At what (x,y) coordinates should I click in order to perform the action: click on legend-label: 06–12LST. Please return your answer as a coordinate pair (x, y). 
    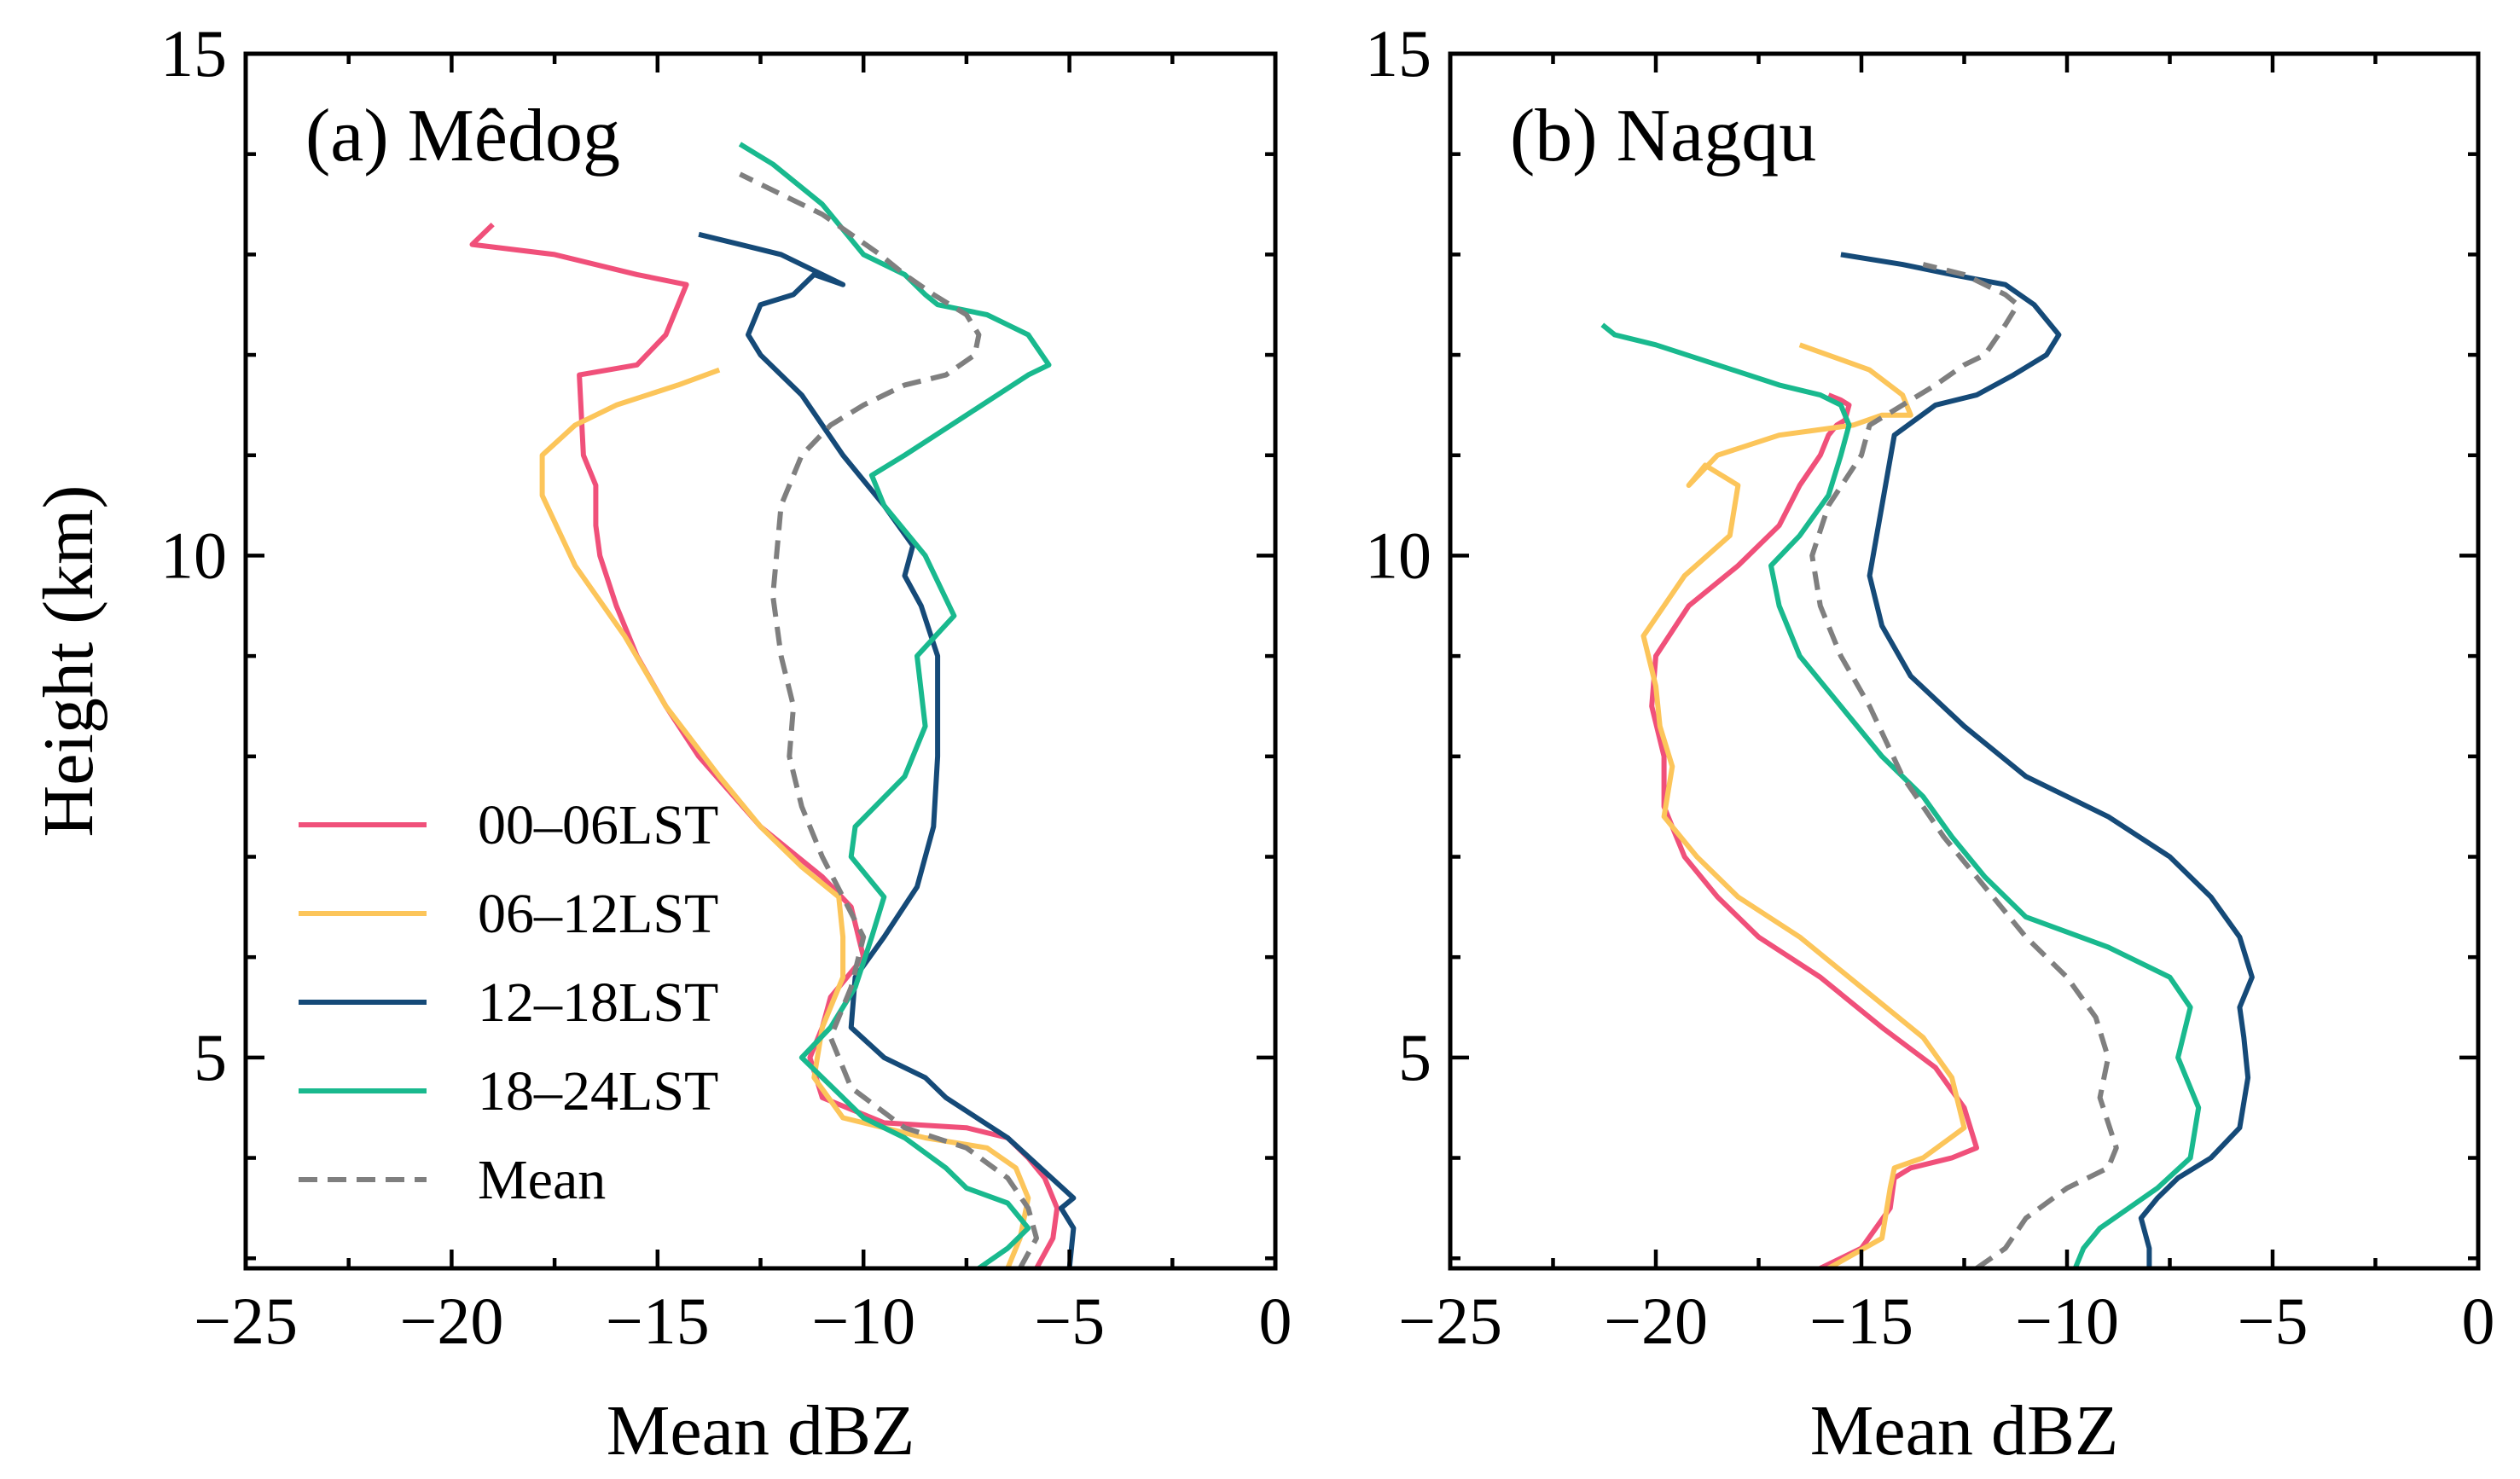
    Looking at the image, I should click on (598, 914).